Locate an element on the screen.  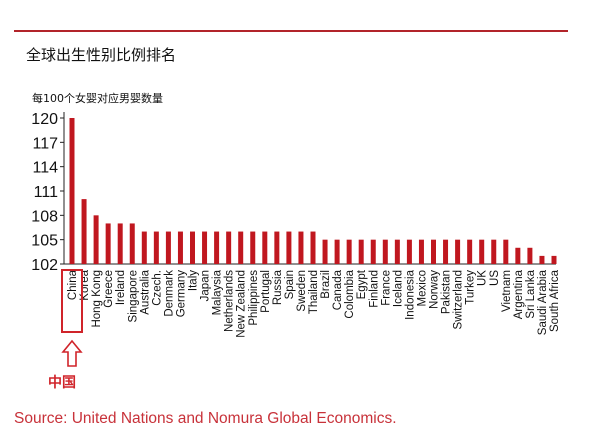
x-tick-label: Mexico is located at coordinates (422, 288).